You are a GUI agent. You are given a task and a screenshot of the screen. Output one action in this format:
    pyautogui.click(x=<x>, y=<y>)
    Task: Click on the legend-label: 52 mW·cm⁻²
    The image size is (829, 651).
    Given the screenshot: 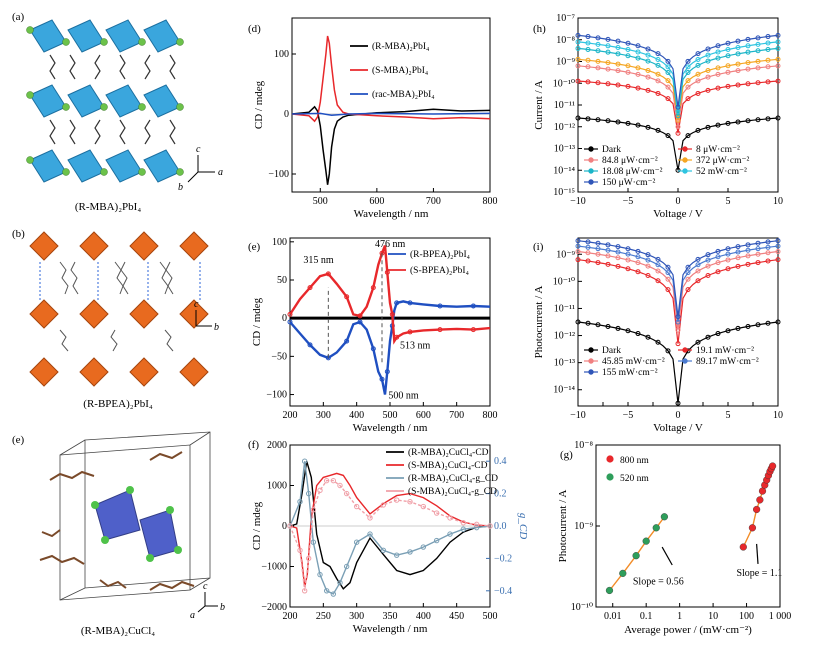 What is the action you would take?
    pyautogui.click(x=721, y=172)
    